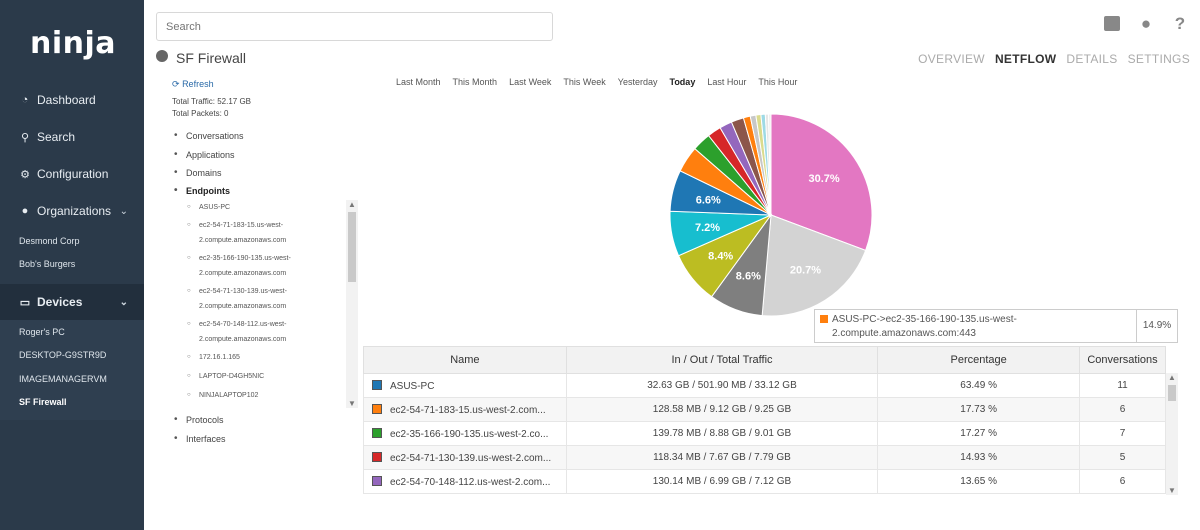  Describe the element at coordinates (193, 84) in the screenshot. I see `refresh-button: ⟳ Refresh` at that location.